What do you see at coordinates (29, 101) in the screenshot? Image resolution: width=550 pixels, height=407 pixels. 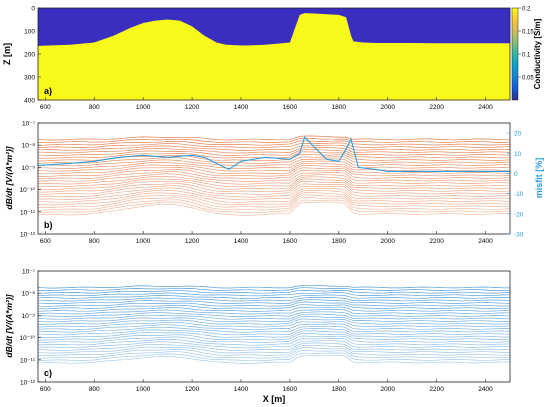 I see `y-tick-label: 400` at bounding box center [29, 101].